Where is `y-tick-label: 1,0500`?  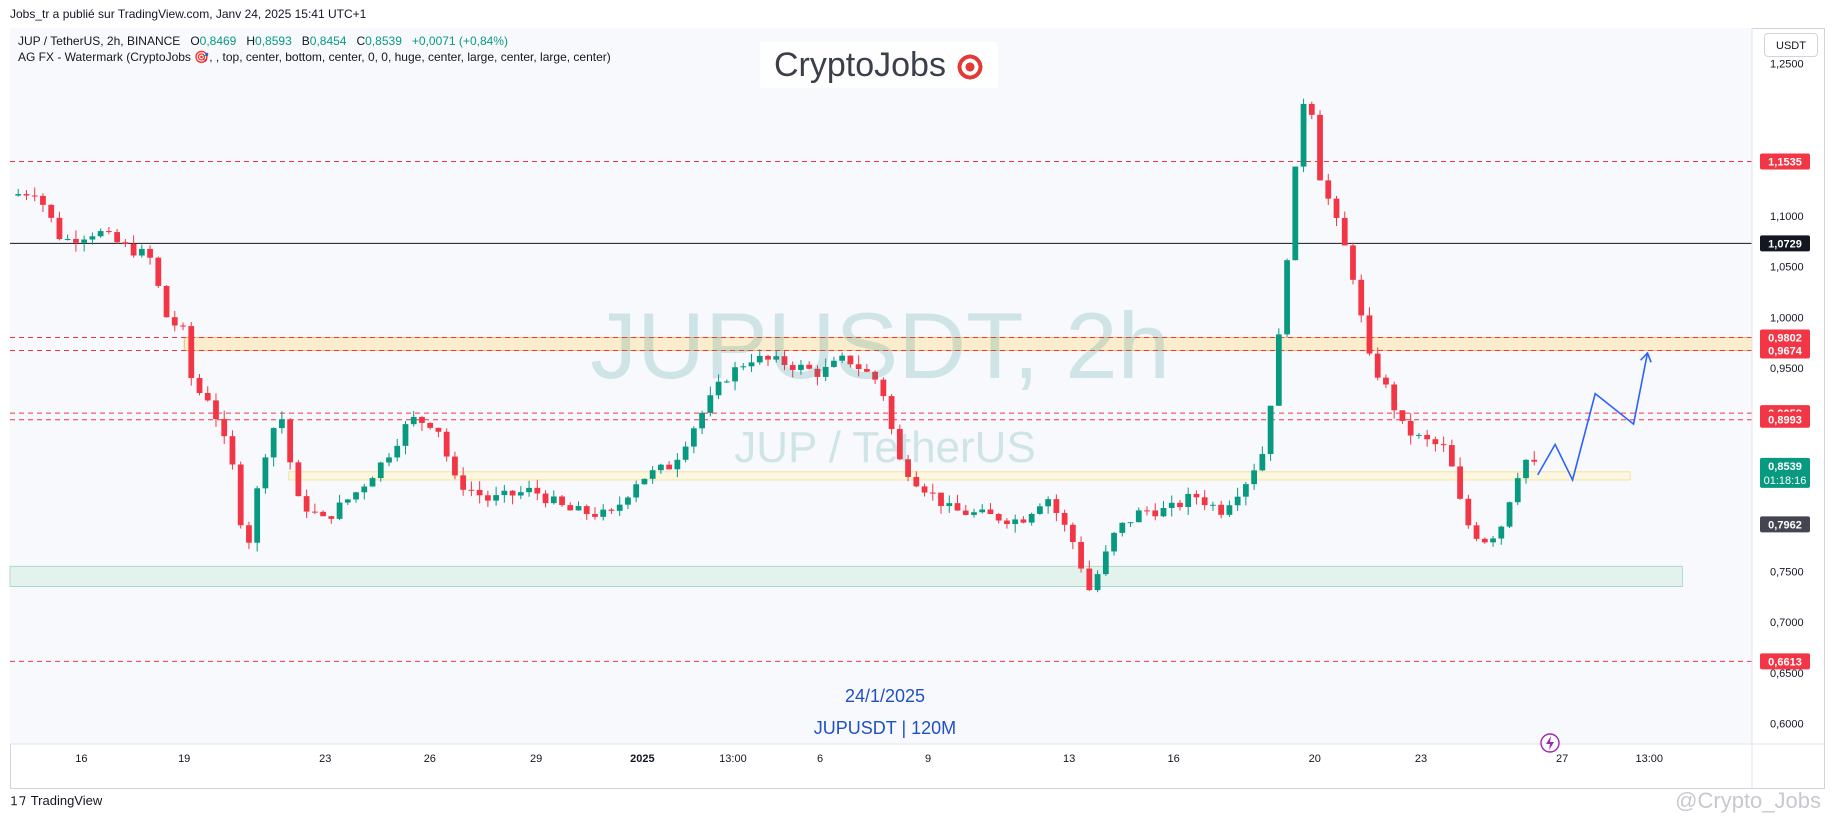
y-tick-label: 1,0500 is located at coordinates (1787, 268).